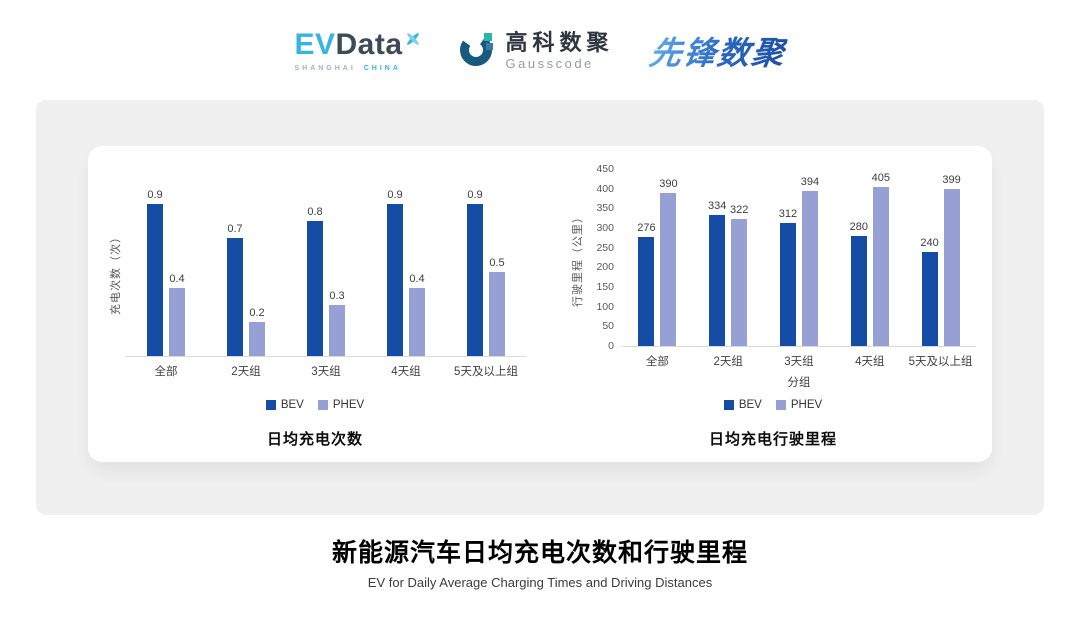  I want to click on evdata-tagline: SHANGHAI CHINA, so click(347, 68).